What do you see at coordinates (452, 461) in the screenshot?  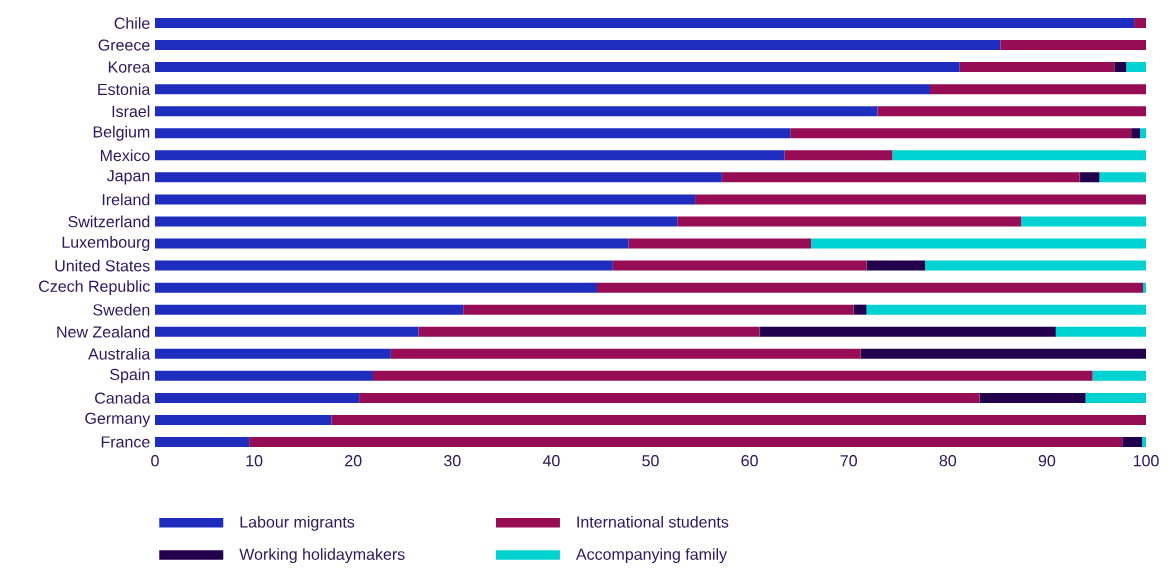 I see `x-tick-label: 30` at bounding box center [452, 461].